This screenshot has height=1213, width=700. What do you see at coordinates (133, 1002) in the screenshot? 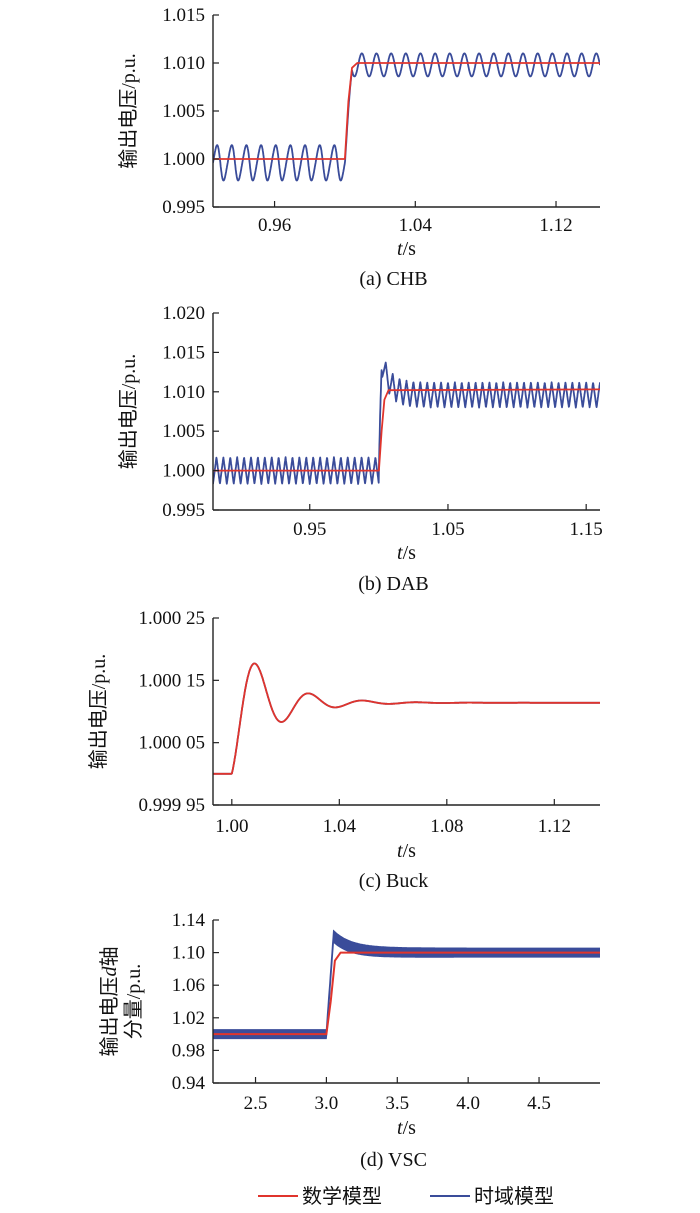
I see `y-axis-title-line2: 分量/p.u.` at bounding box center [133, 1002].